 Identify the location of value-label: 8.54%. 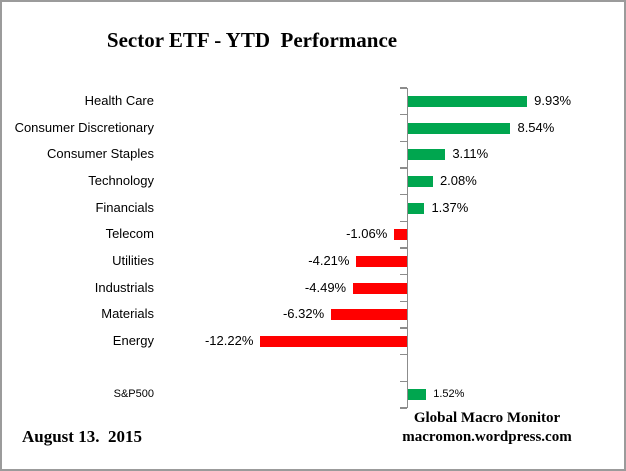
(536, 127).